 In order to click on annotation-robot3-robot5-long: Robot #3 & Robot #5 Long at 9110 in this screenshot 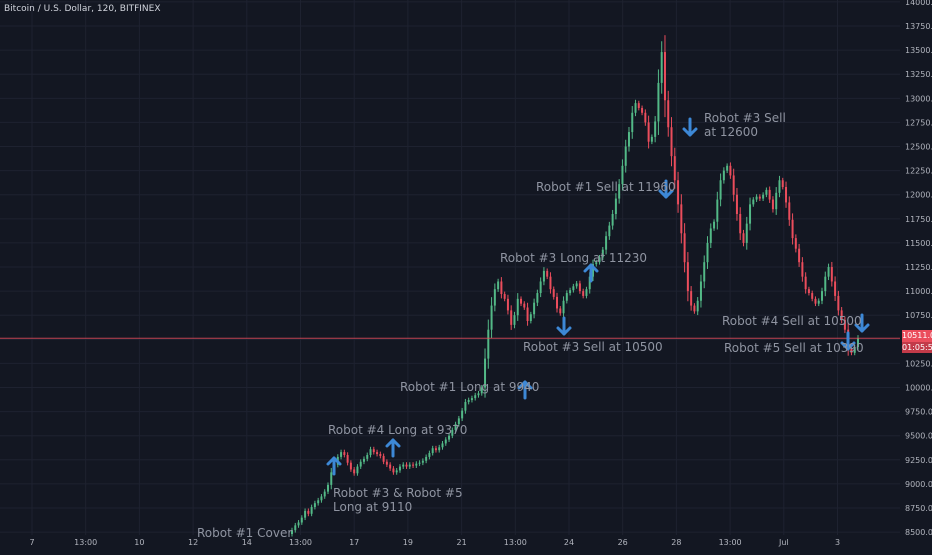, I will do `click(398, 500)`.